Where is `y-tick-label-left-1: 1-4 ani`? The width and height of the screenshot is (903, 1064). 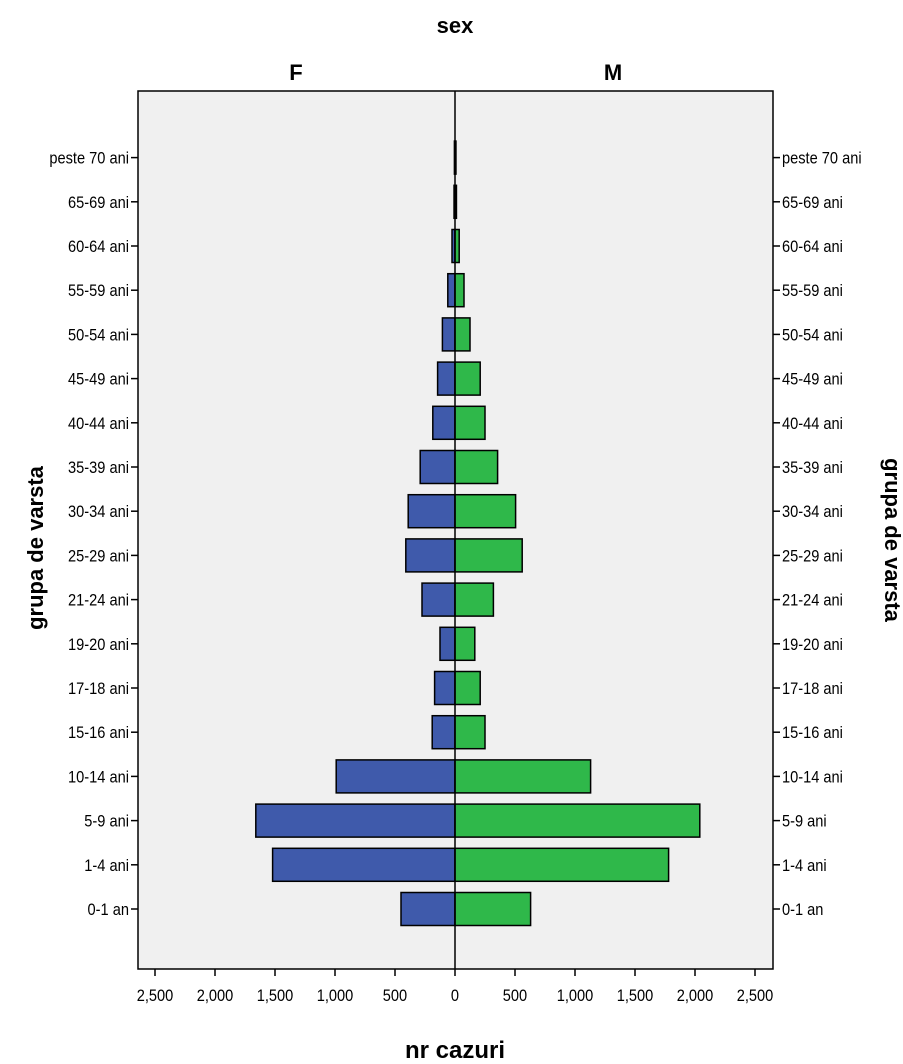
y-tick-label-left-1: 1-4 ani is located at coordinates (106, 866).